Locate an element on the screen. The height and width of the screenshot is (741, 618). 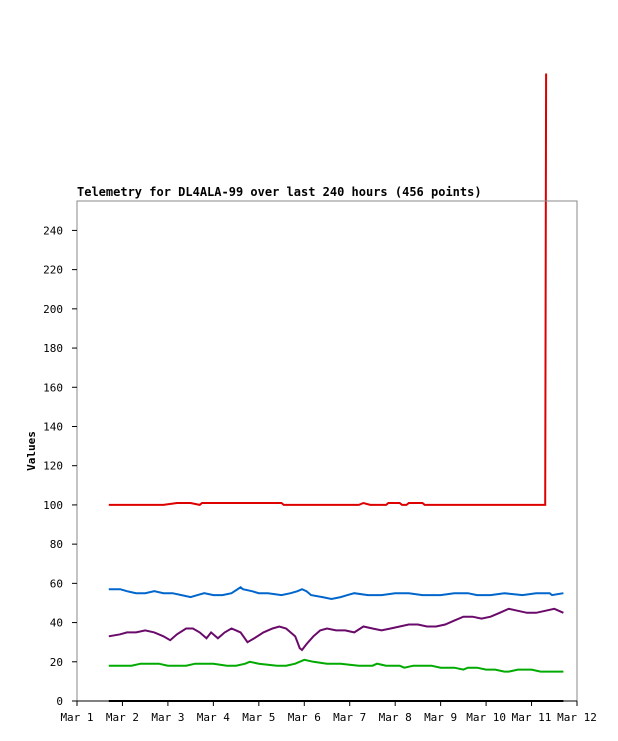
y-tick-label: 200 is located at coordinates (53, 309).